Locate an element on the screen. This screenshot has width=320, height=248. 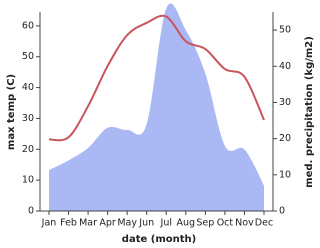
y-tick-label: 40 is located at coordinates (28, 87).